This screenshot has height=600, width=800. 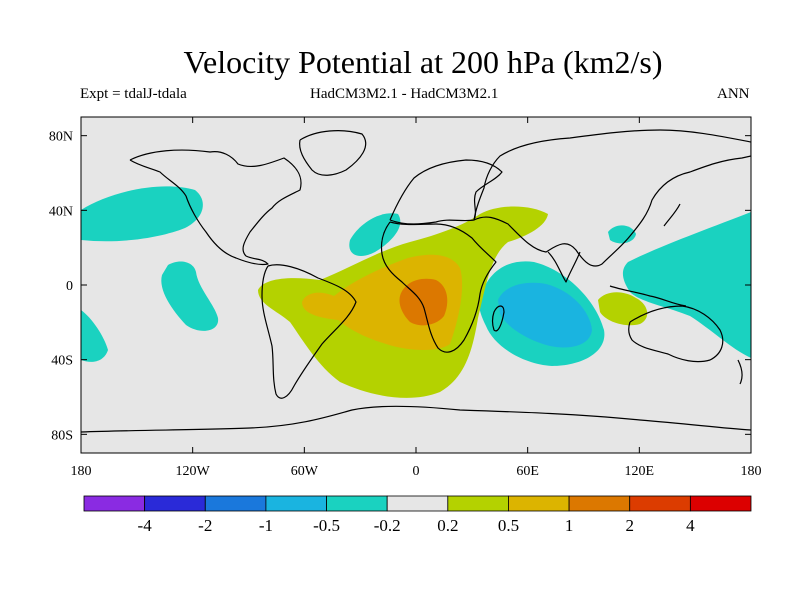 What do you see at coordinates (438, 287) in the screenshot?
I see `coast-africa` at bounding box center [438, 287].